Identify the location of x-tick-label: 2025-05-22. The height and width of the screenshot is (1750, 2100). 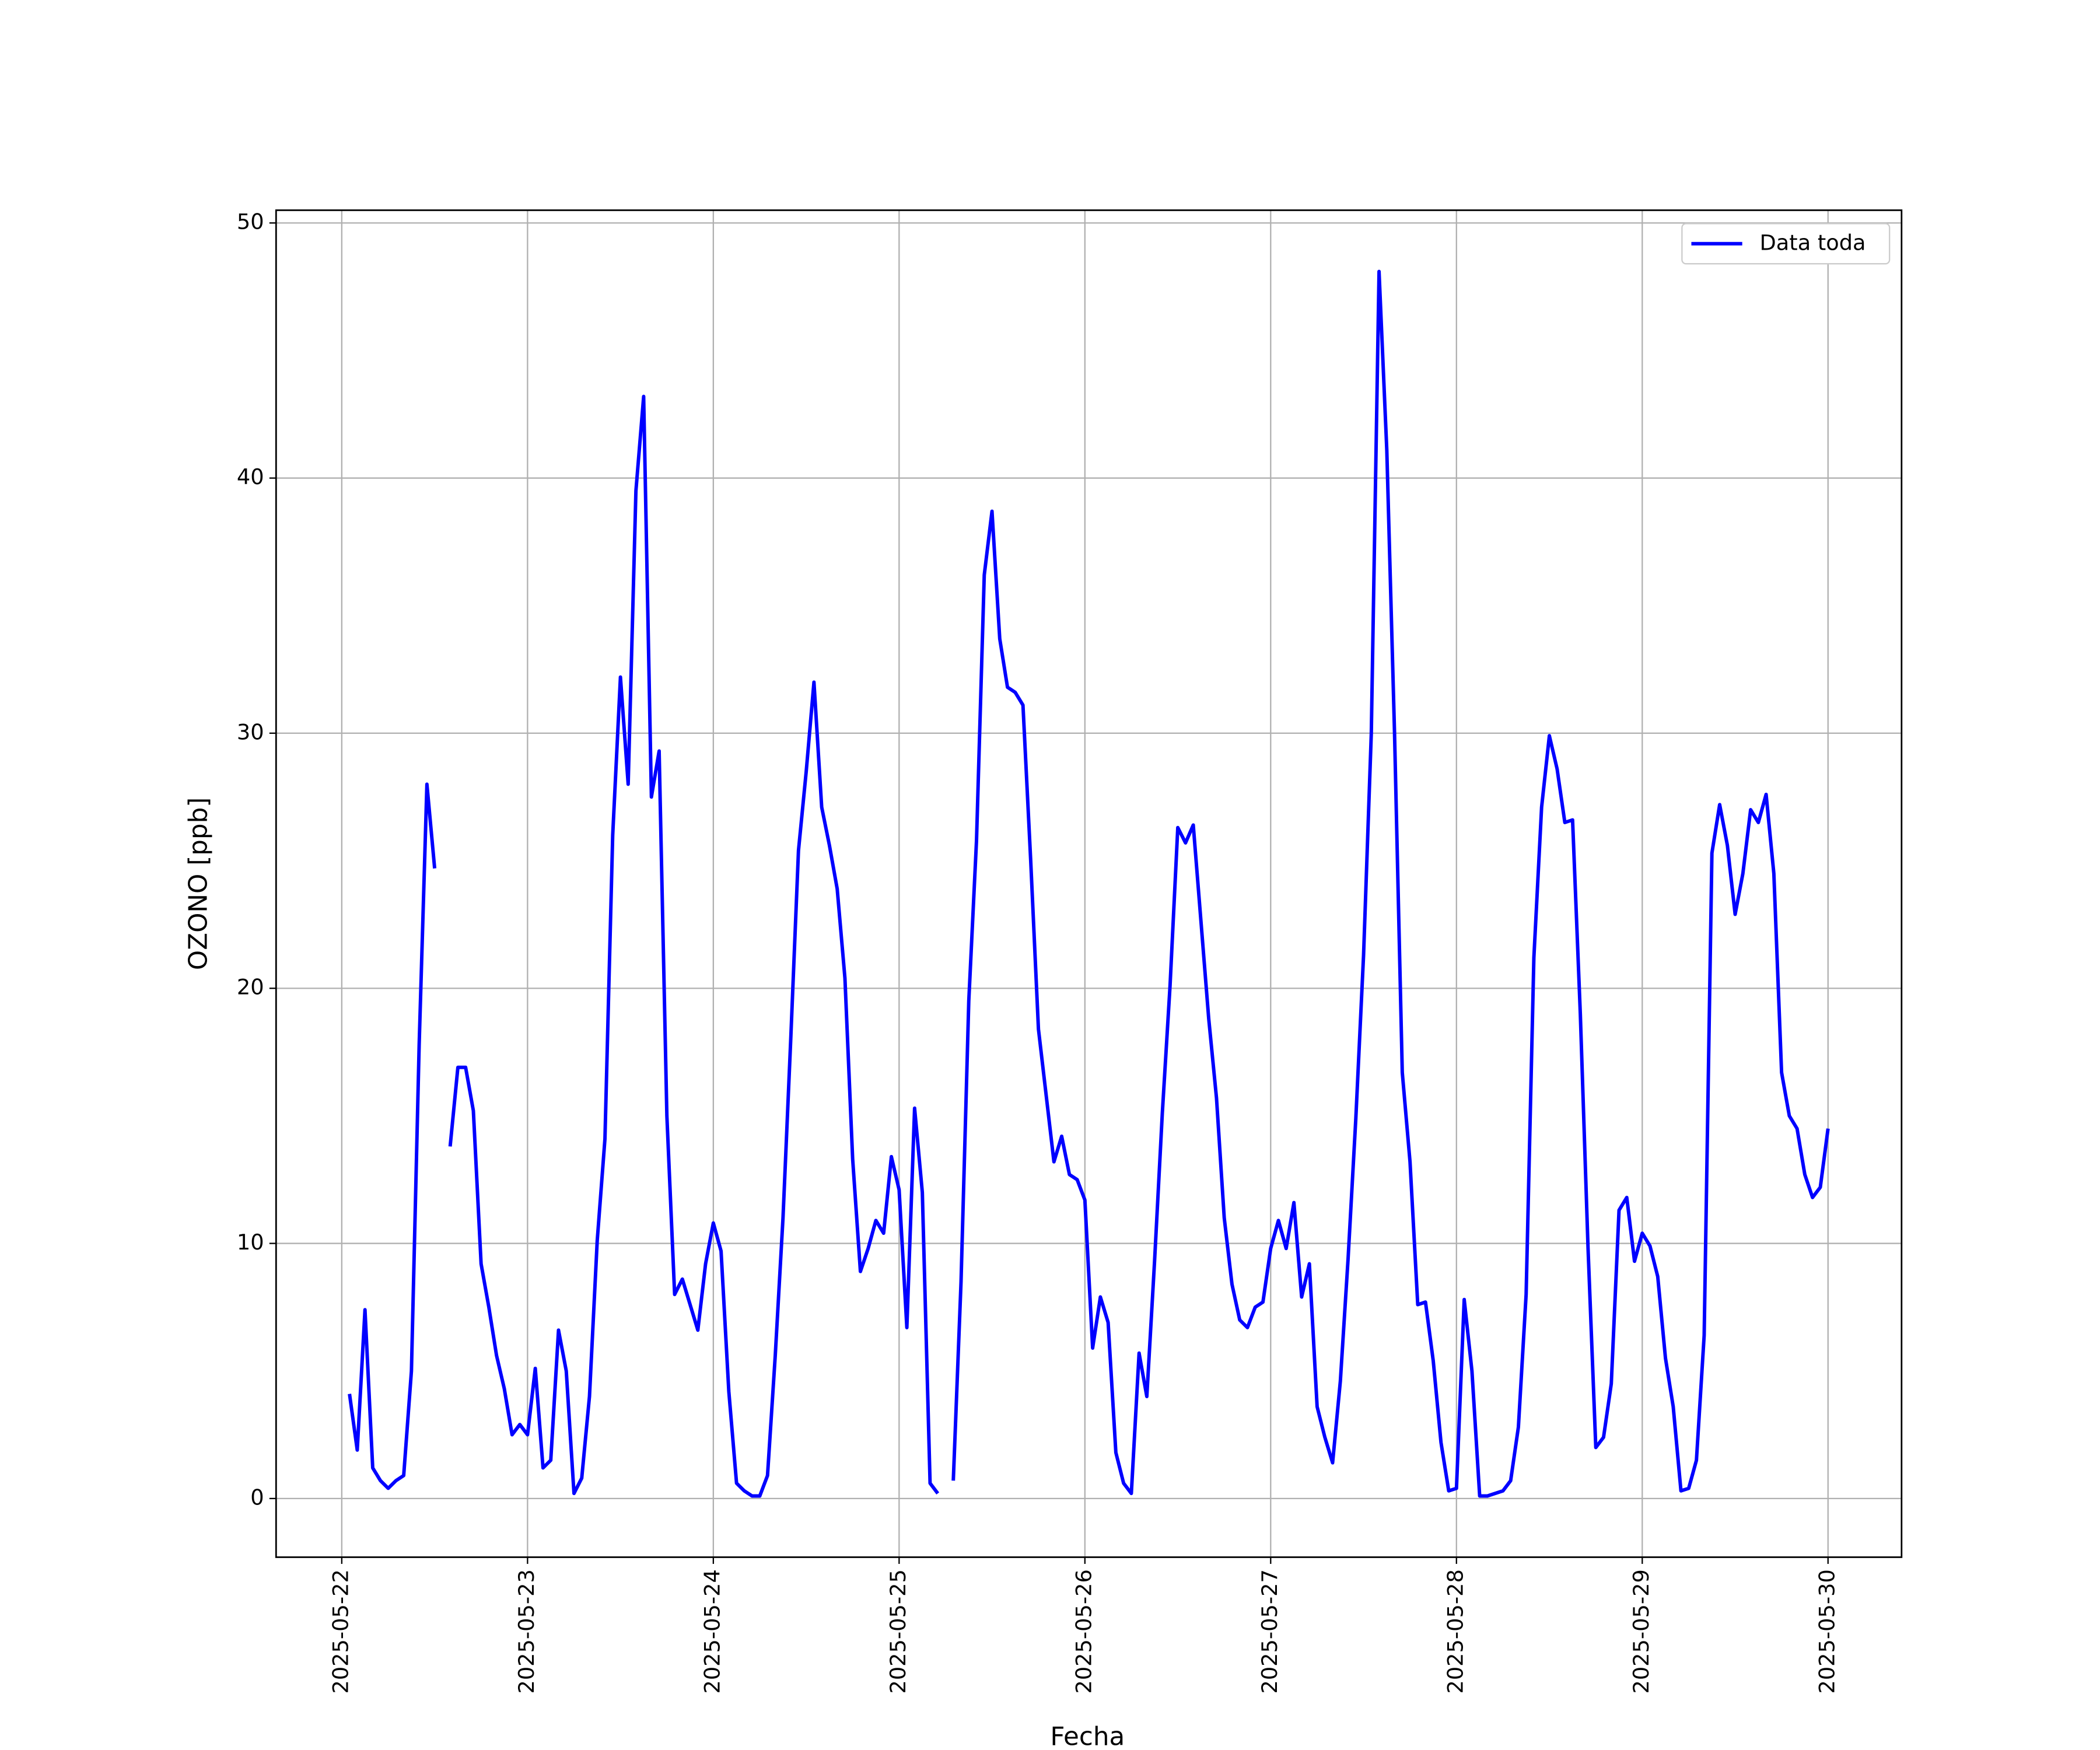
(340, 1631).